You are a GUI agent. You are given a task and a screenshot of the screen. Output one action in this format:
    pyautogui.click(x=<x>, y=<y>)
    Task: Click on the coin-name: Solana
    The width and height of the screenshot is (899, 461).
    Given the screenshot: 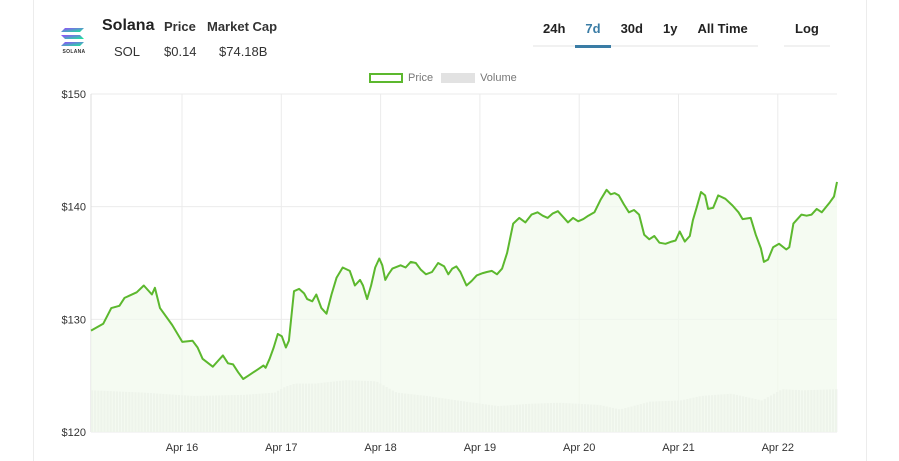 What is the action you would take?
    pyautogui.click(x=128, y=25)
    